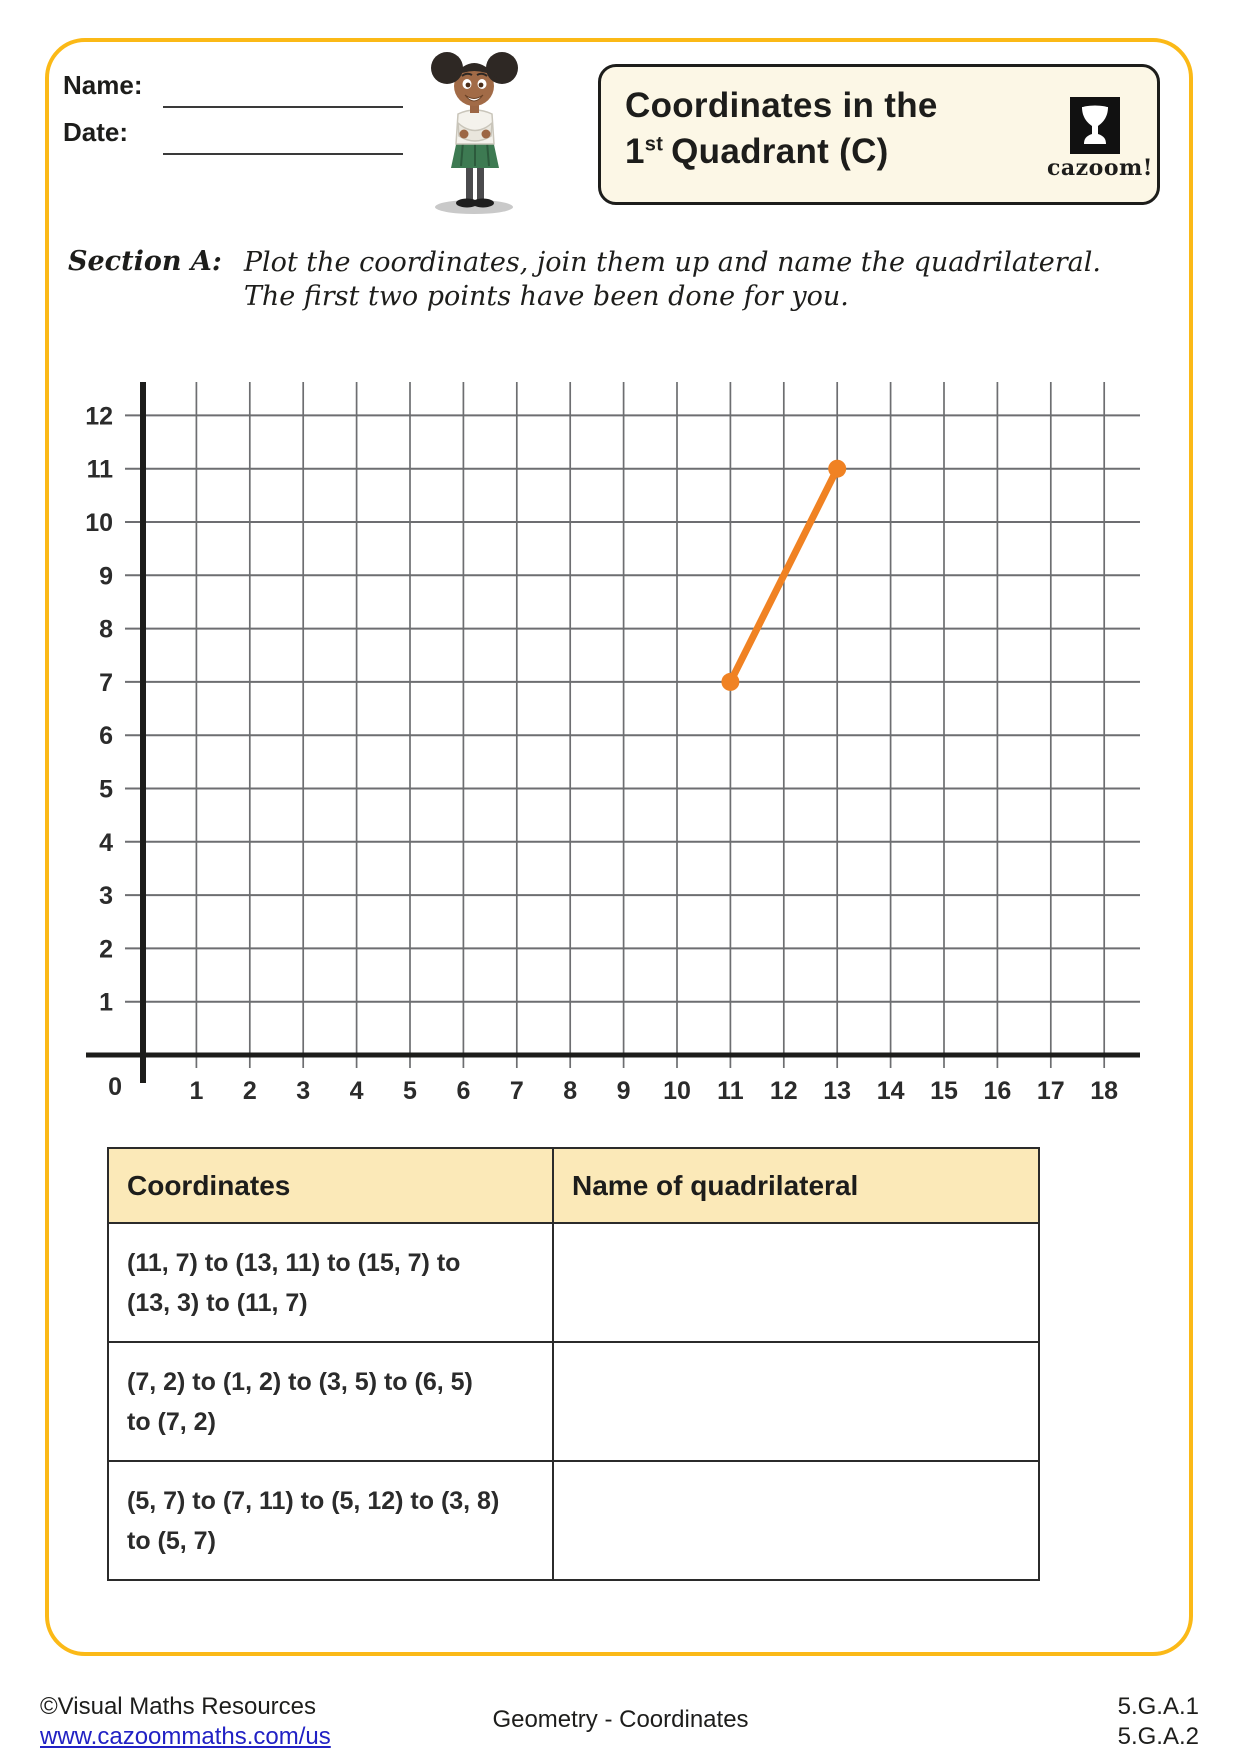 This screenshot has height=1754, width=1241. Describe the element at coordinates (891, 1091) in the screenshot. I see `svg-text: 14` at that location.